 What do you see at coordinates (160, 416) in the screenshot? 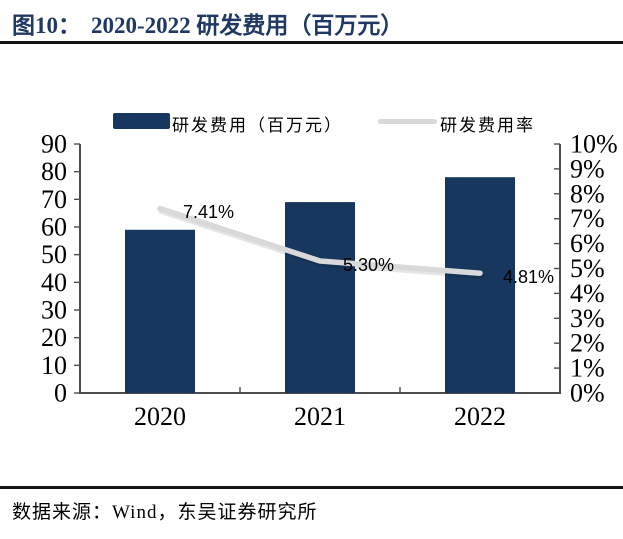
I see `x-axis-label-2020: 2020` at bounding box center [160, 416].